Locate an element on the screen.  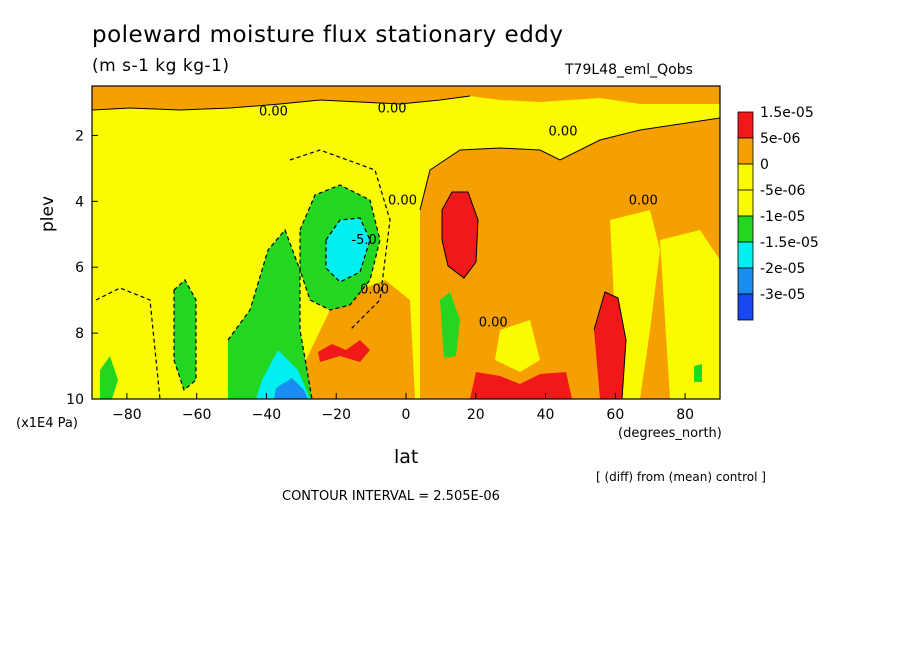
chart-title: poleward moisture flux stationary eddy is located at coordinates (328, 35).